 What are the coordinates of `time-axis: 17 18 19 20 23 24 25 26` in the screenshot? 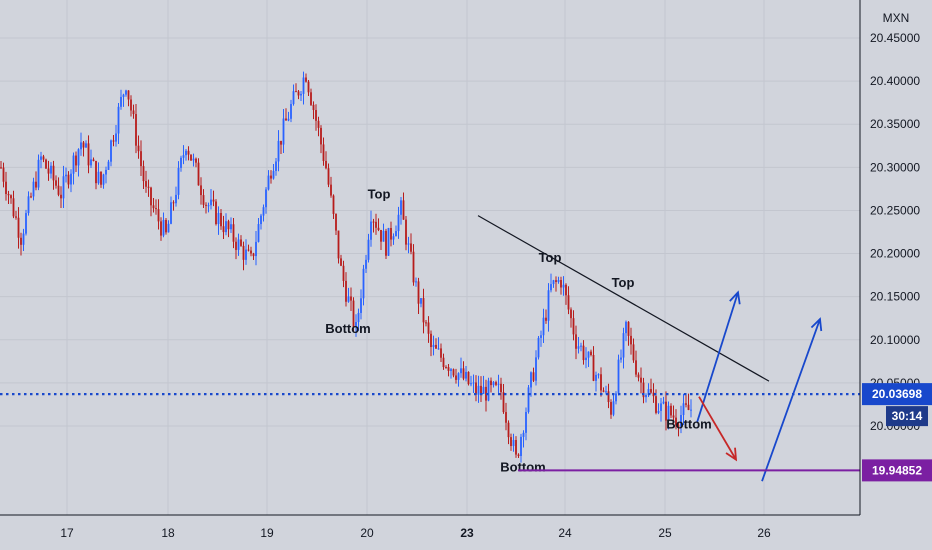 It's located at (415, 533).